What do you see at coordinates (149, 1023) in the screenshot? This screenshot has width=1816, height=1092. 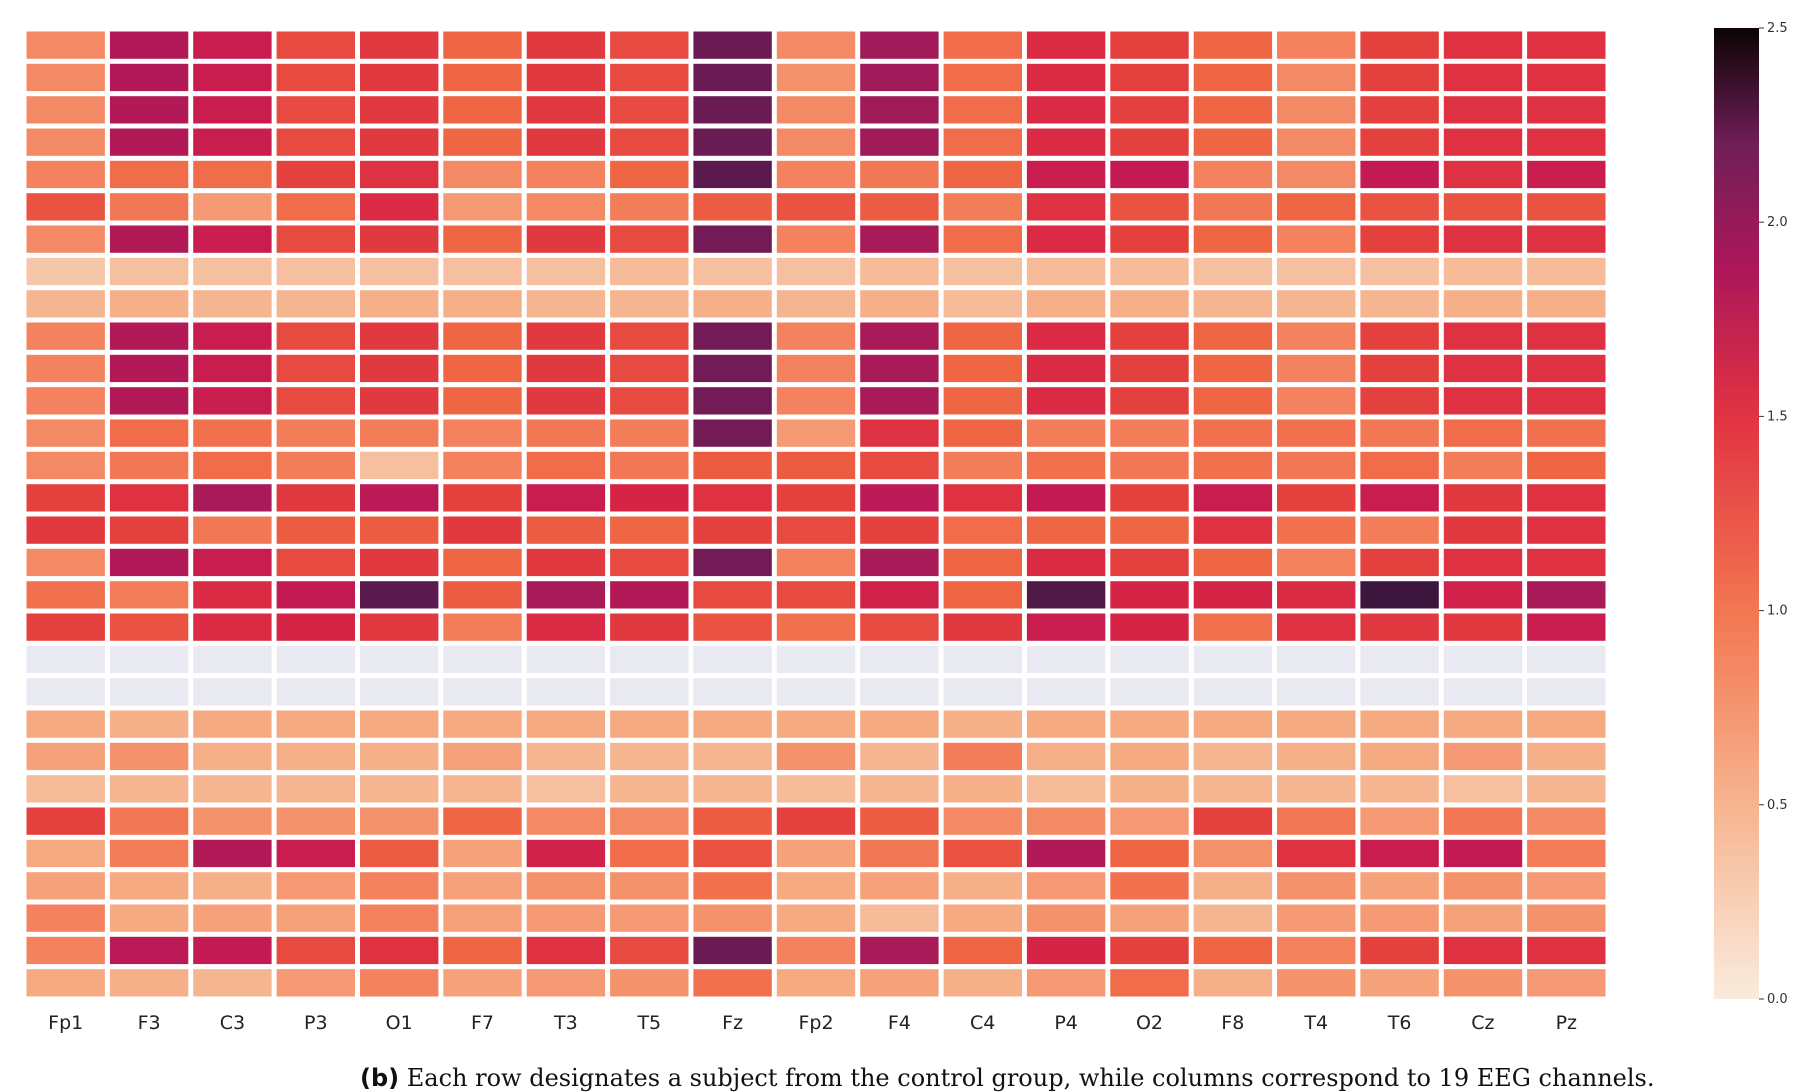 I see `x-tick-label: F3` at bounding box center [149, 1023].